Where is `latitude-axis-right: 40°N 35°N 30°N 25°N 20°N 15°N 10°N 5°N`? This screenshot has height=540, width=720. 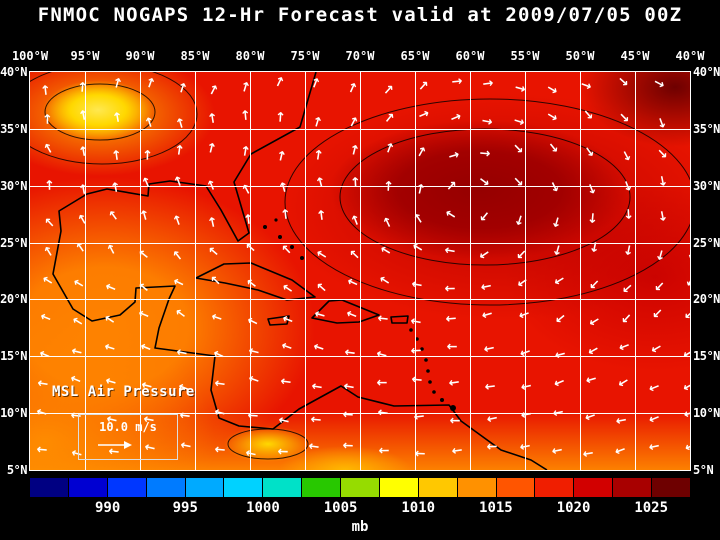
latitude-axis-right: 40°N 35°N 30°N 25°N 20°N 15°N 10°N 5°N is located at coordinates (706, 271).